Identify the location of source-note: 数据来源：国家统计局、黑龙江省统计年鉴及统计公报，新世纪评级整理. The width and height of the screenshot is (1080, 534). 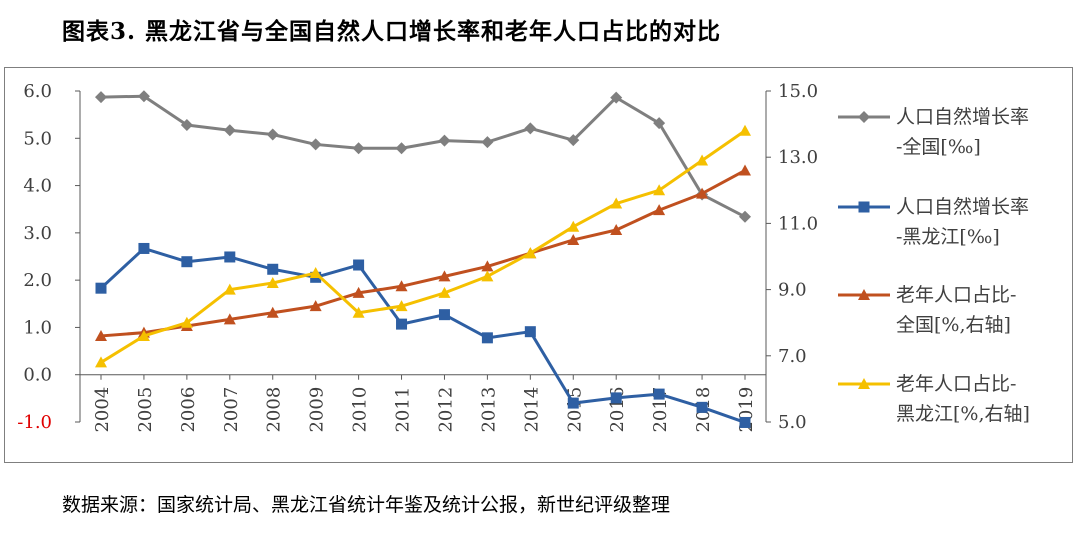
(366, 505).